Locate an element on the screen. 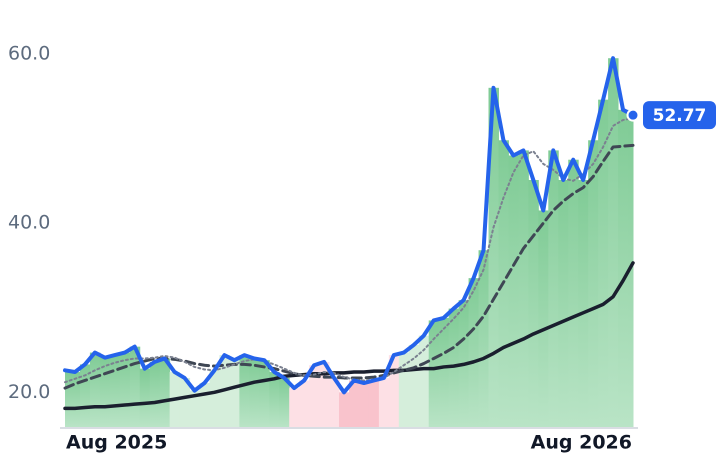  last-value-label: 52.77 is located at coordinates (680, 116).